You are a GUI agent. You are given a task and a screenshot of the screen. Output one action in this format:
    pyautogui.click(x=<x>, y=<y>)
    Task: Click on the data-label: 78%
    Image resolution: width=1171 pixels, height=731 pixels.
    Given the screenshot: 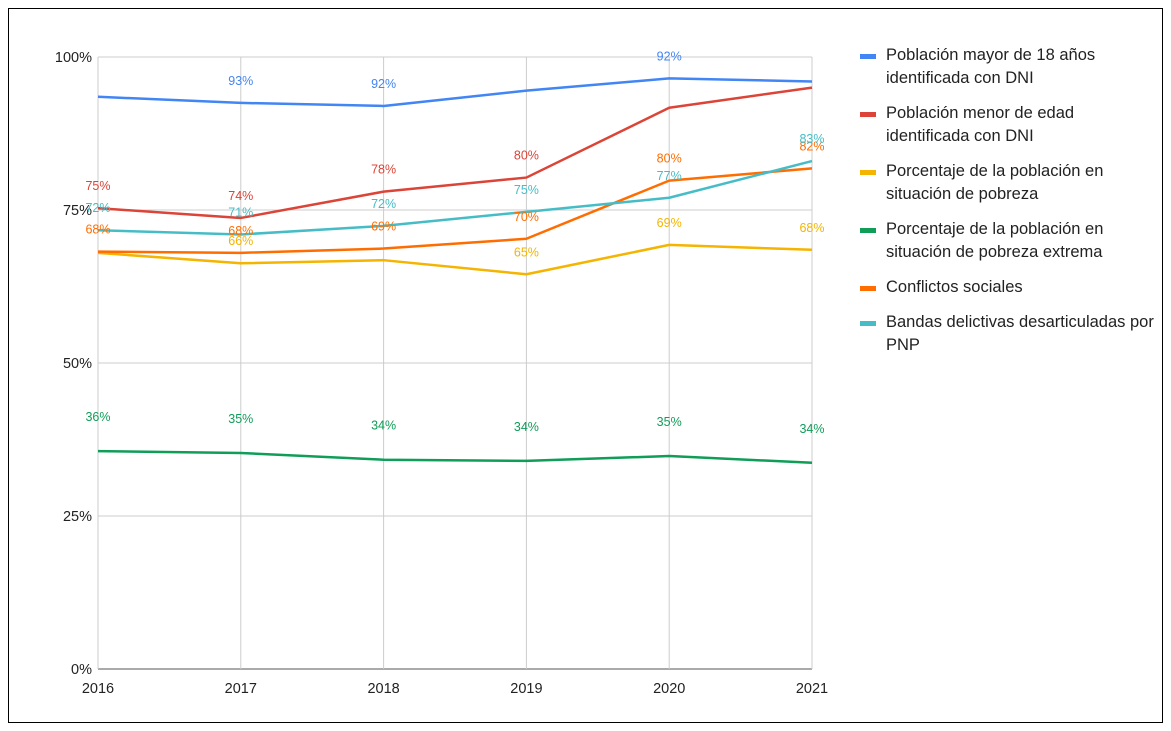 What is the action you would take?
    pyautogui.click(x=383, y=170)
    